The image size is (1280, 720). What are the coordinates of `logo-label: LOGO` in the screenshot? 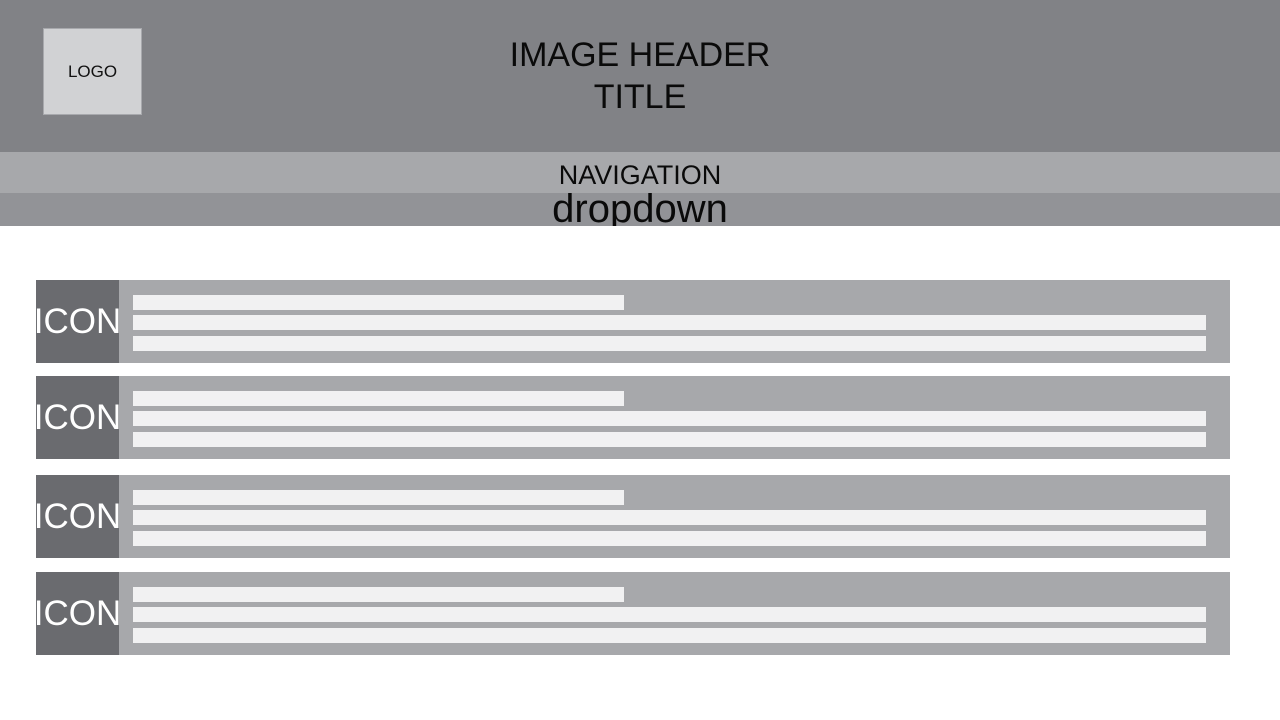 It's located at (92, 71).